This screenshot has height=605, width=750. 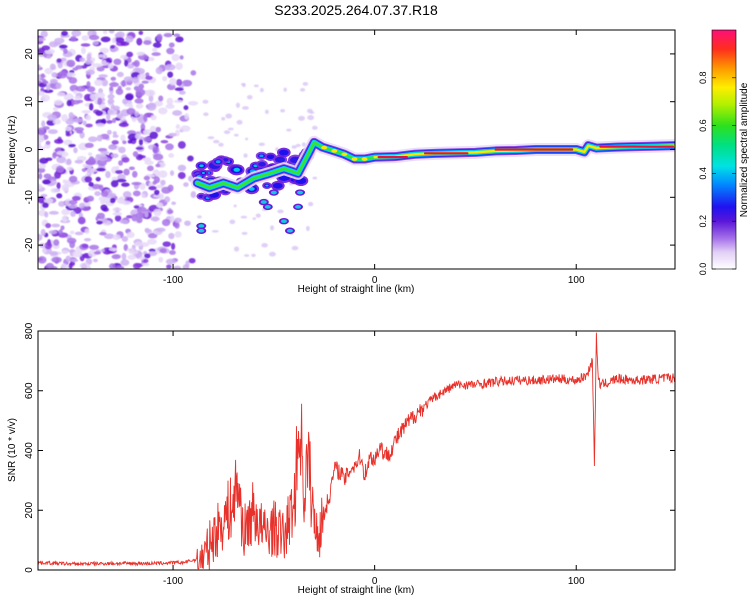 I want to click on snr-xtick-label: 0, so click(x=375, y=581).